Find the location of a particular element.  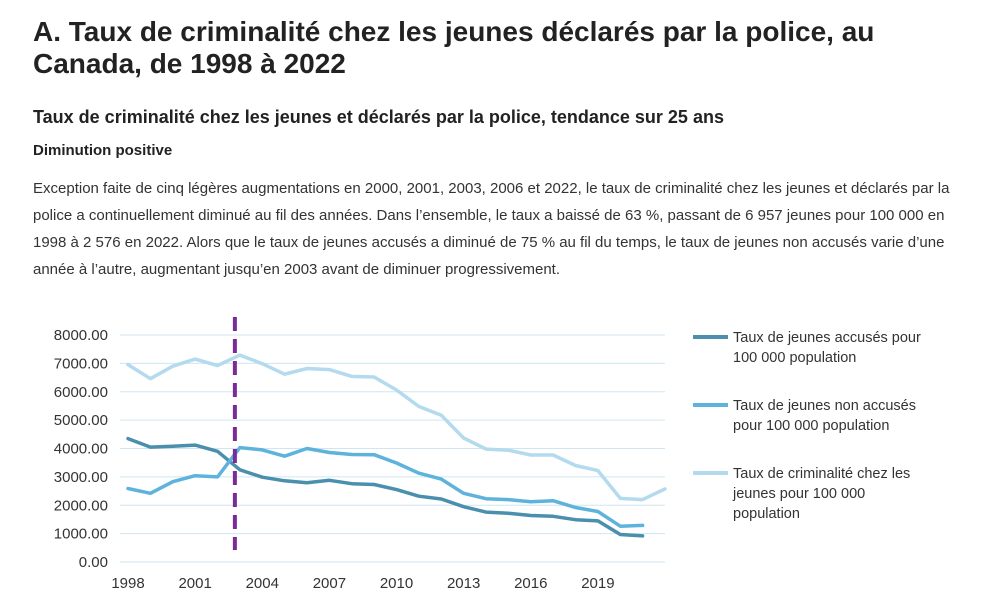

x-tick-label: 2001 is located at coordinates (194, 583).